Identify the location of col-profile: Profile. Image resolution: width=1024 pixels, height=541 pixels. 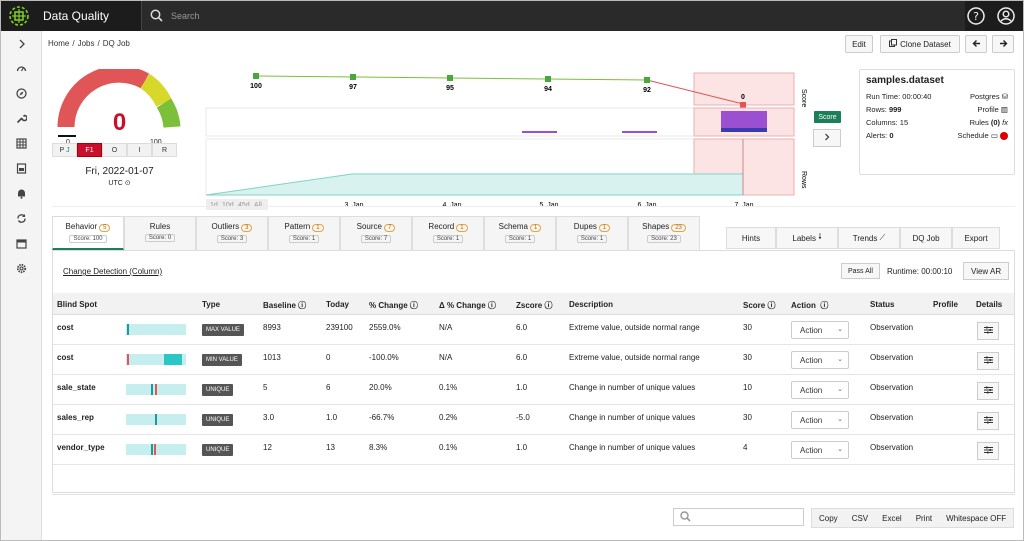
(945, 304).